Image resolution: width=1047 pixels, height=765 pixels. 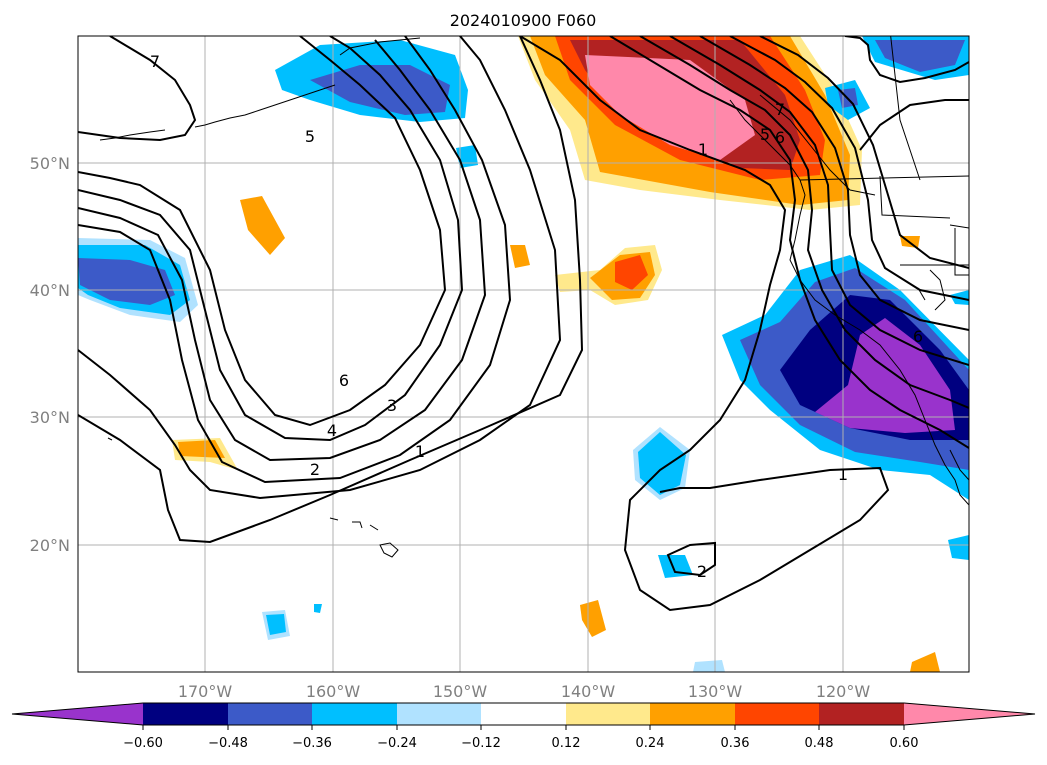 What do you see at coordinates (137, 89) in the screenshot?
I see `contour-7-west` at bounding box center [137, 89].